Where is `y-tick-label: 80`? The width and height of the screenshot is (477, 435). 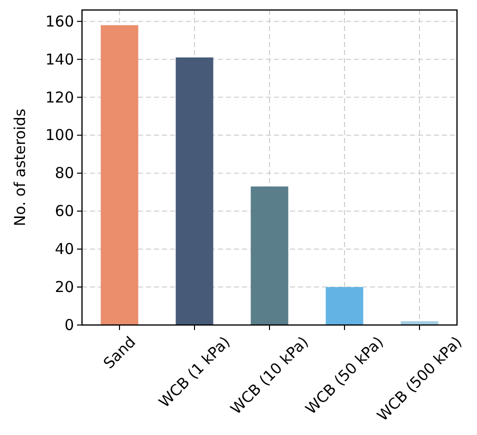
y-tick-label: 80 is located at coordinates (64, 173).